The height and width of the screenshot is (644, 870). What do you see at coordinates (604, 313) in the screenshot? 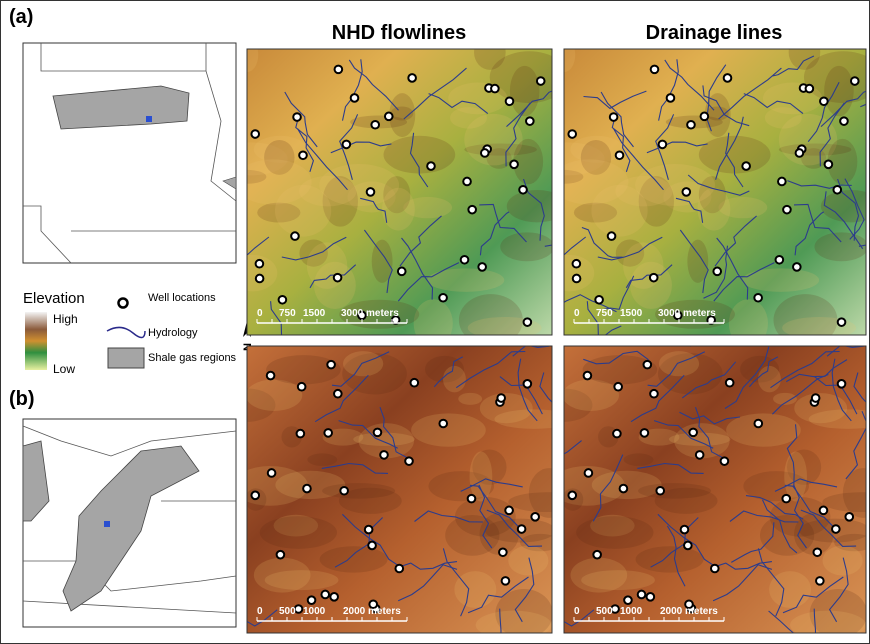
I see `scale-label: 750` at bounding box center [604, 313].